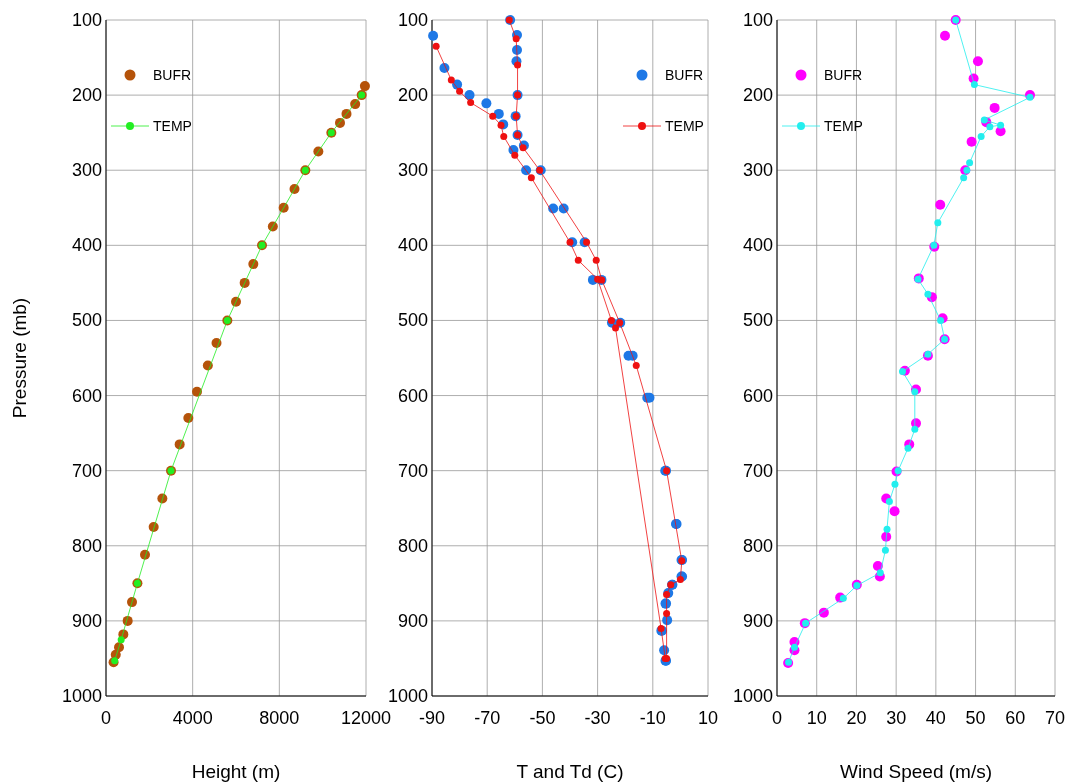  What do you see at coordinates (1055, 718) in the screenshot?
I see `x-tick-label: 70` at bounding box center [1055, 718].